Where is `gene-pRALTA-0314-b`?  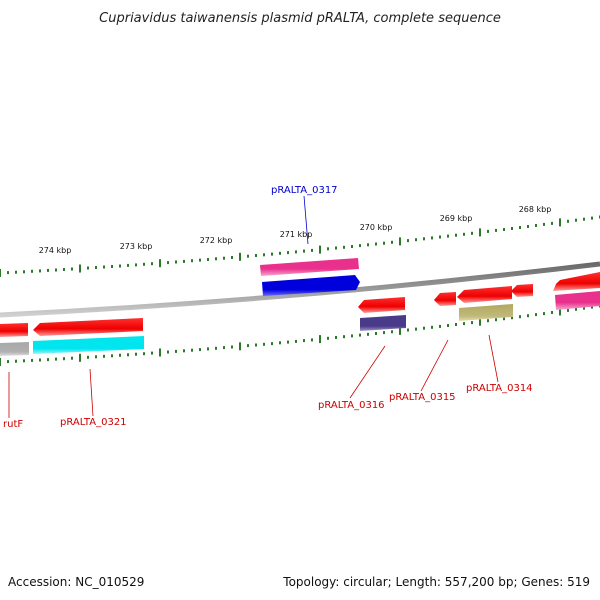
gene-pRALTA-0314-b is located at coordinates (522, 290).